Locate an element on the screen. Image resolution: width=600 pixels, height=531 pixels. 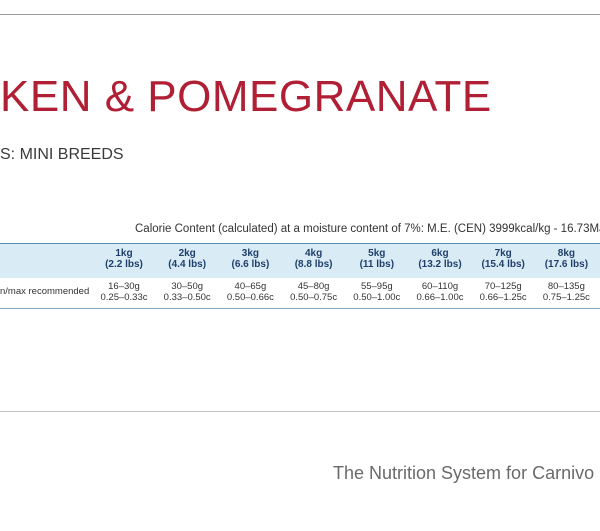
table-cell: 70–125g 0.66–1.25c is located at coordinates (503, 292).